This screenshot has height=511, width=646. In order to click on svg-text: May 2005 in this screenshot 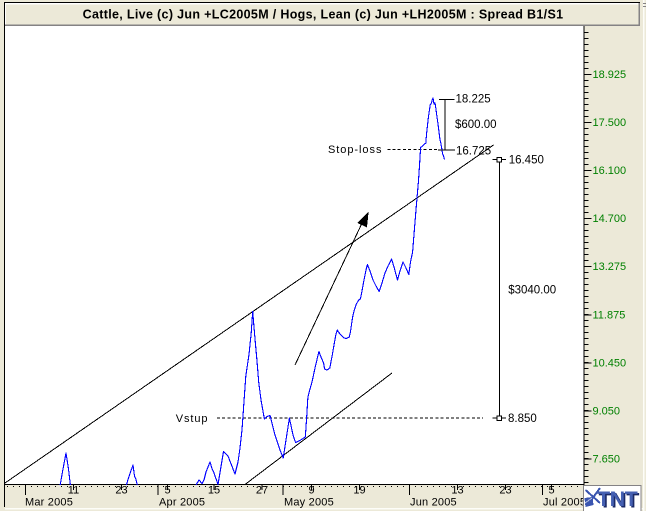, I will do `click(309, 503)`.